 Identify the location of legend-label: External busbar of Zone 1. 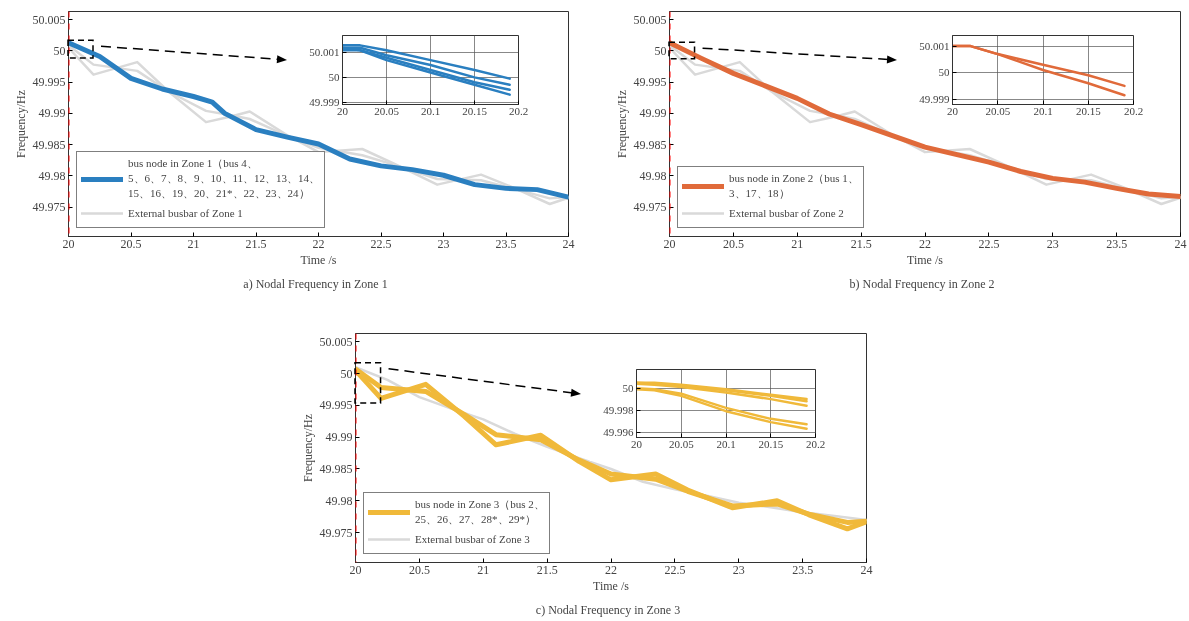
(185, 213).